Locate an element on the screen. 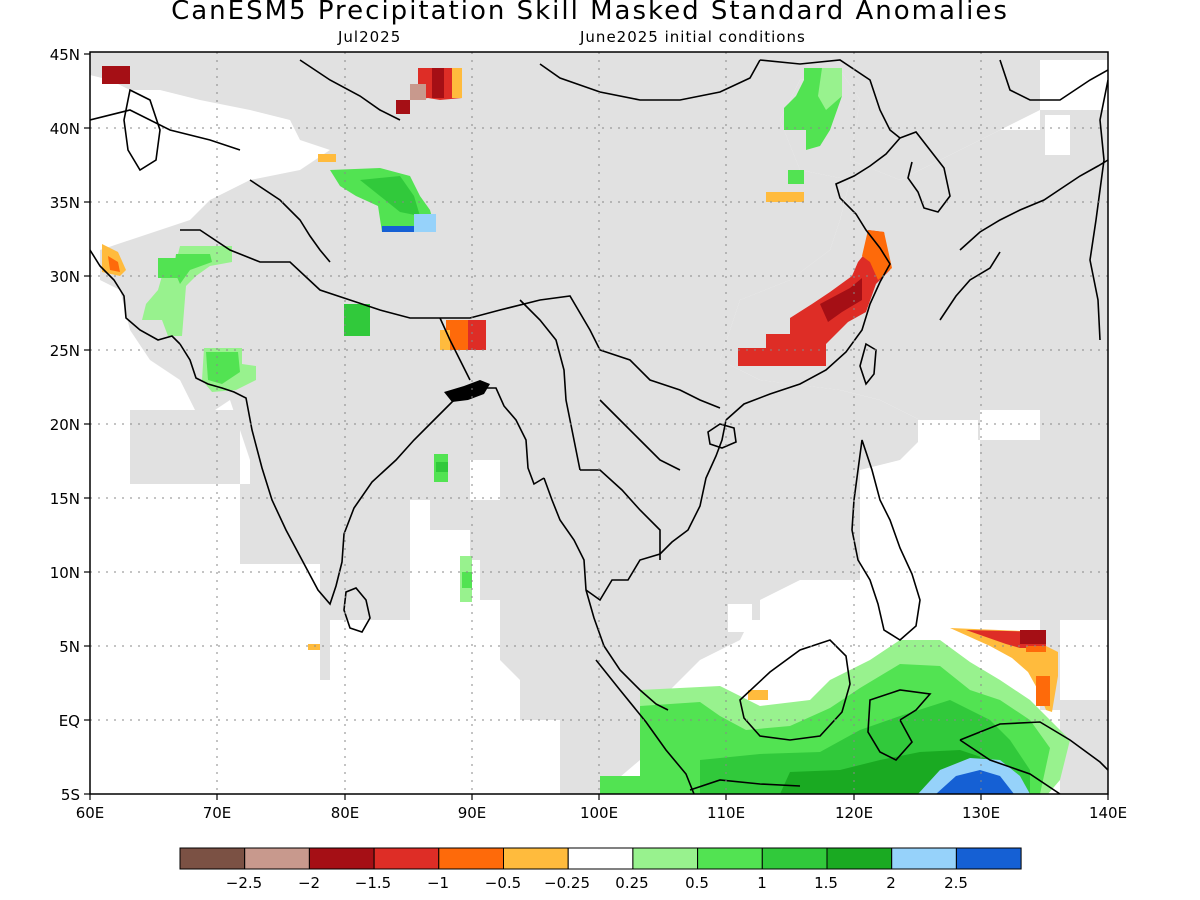 Image resolution: width=1200 pixels, height=900 pixels. lat-tick-label: 5N is located at coordinates (69, 647).